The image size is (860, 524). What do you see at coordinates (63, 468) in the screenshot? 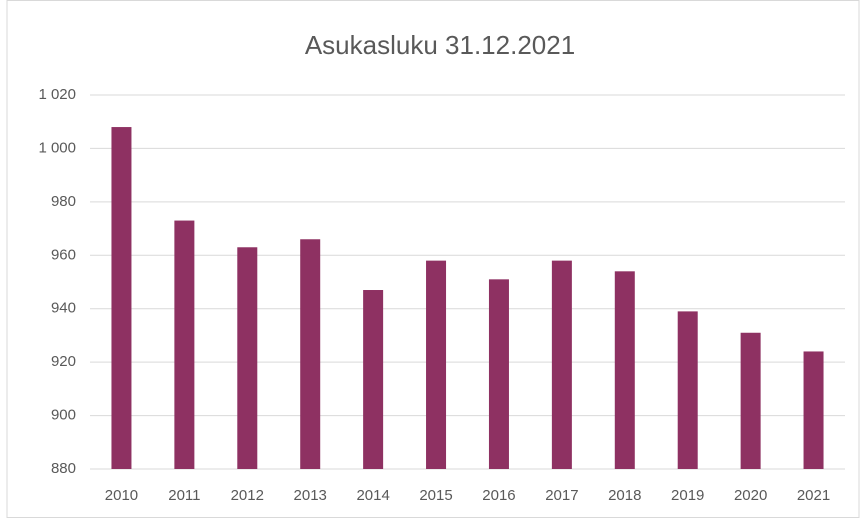
I see `y-tick-label: 880` at bounding box center [63, 468].